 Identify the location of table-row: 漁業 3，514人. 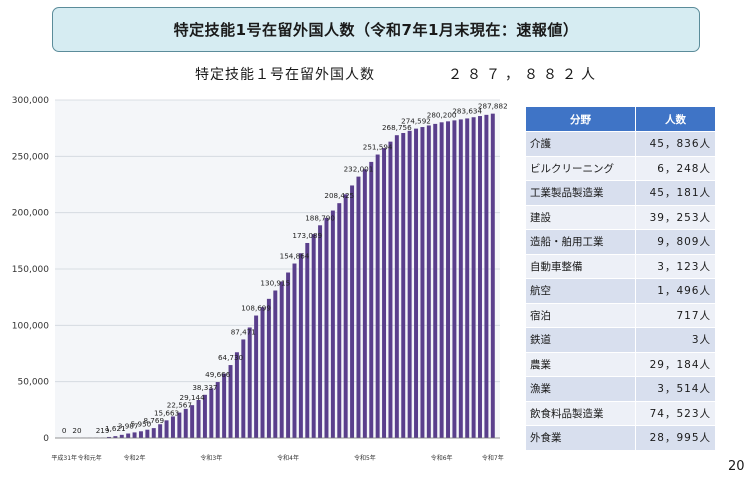
(620, 389).